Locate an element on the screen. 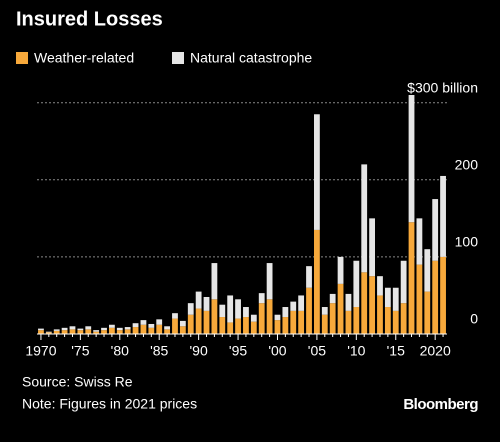 The width and height of the screenshot is (500, 442). chart-title: Insured Losses is located at coordinates (89, 19).